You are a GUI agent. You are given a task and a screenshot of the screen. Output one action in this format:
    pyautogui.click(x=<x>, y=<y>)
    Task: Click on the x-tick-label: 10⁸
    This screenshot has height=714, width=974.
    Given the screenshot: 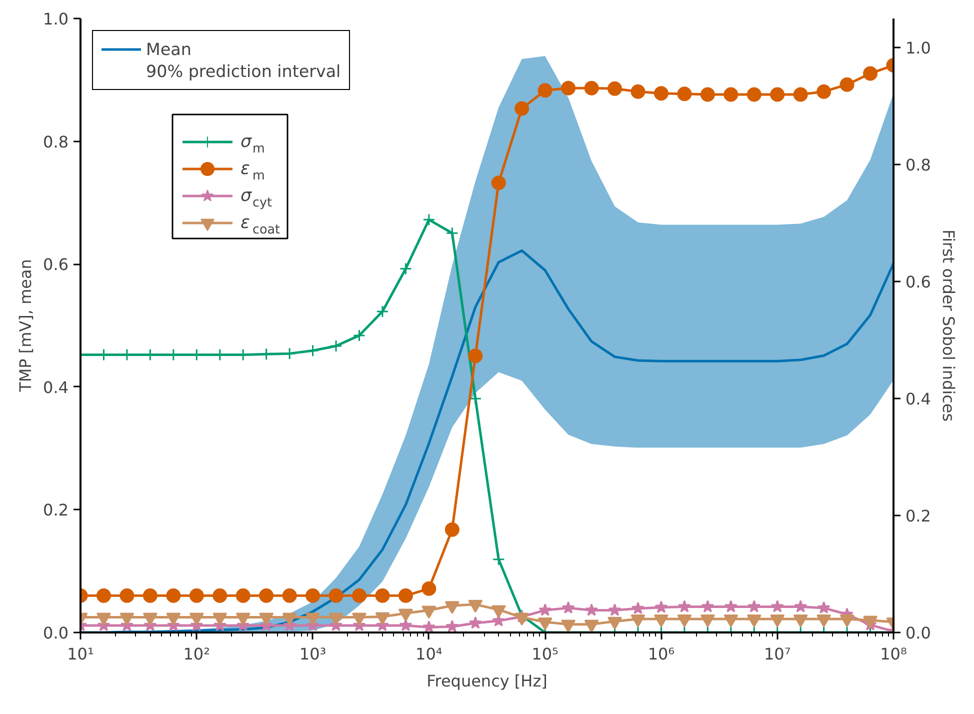 What is the action you would take?
    pyautogui.click(x=893, y=654)
    